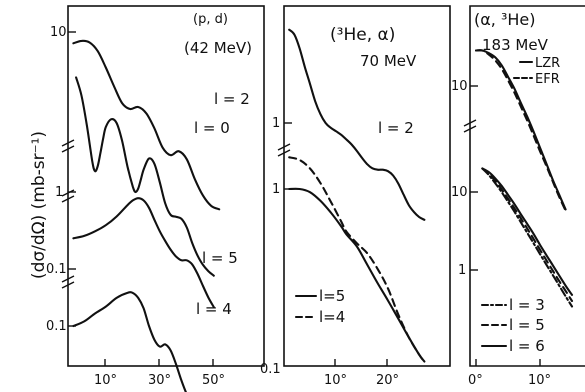  I want to click on panel-he3a-title: (³He, α), so click(362, 35).